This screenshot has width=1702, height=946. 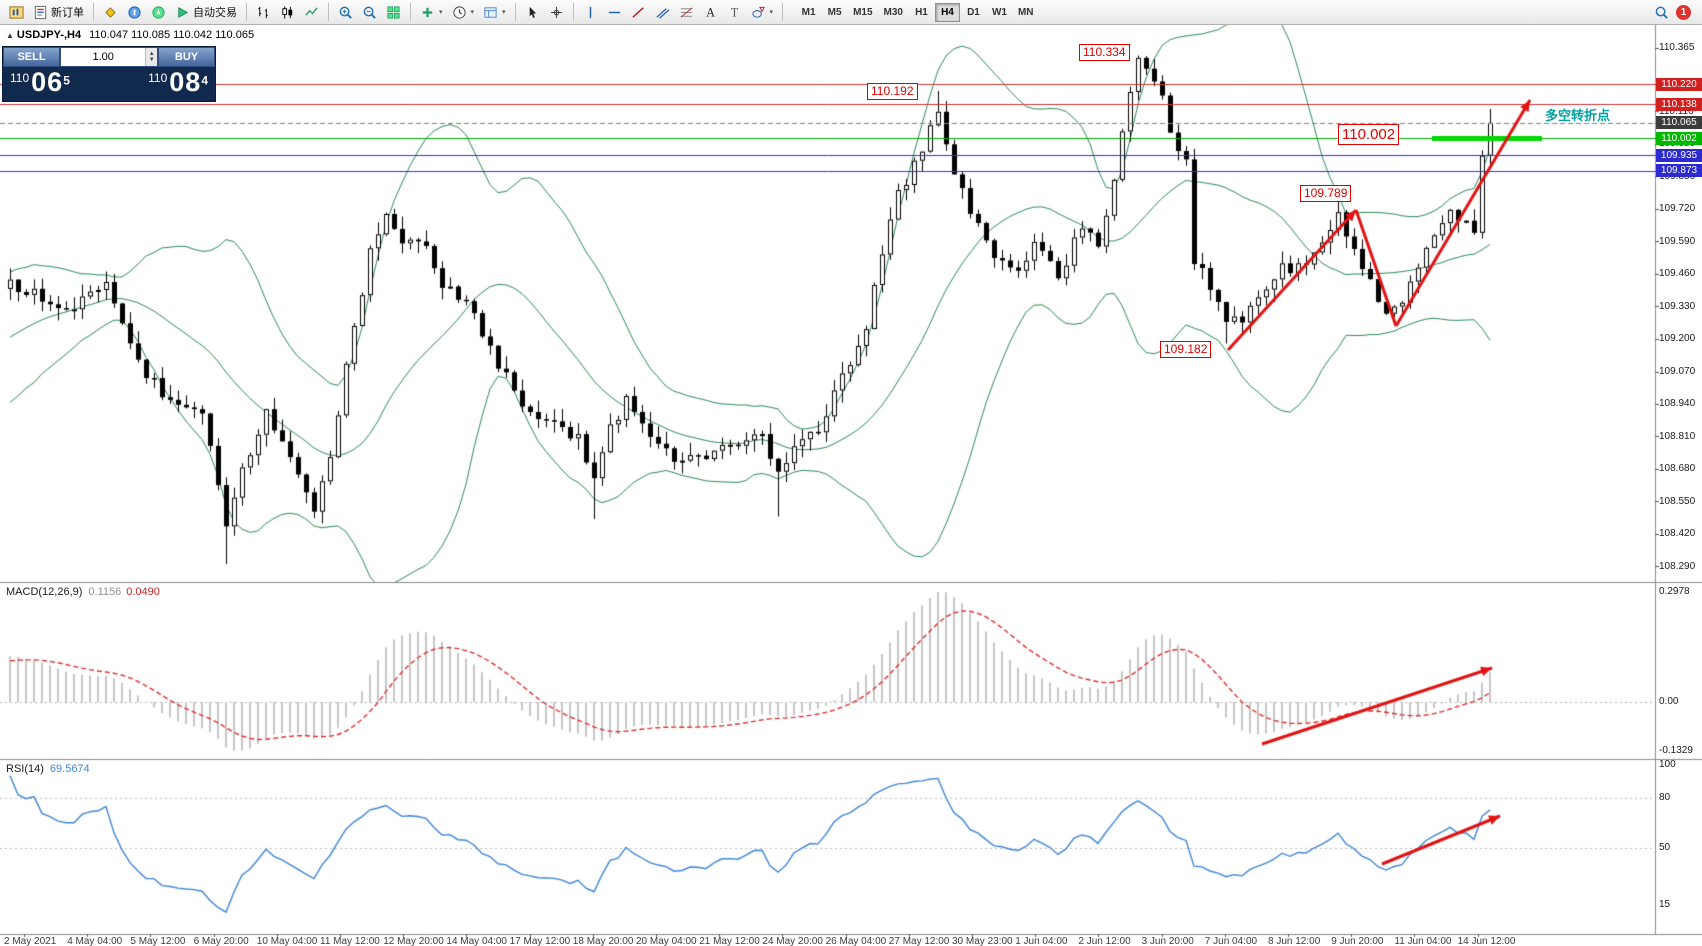 What do you see at coordinates (427, 12) in the screenshot?
I see `indicators-icon` at bounding box center [427, 12].